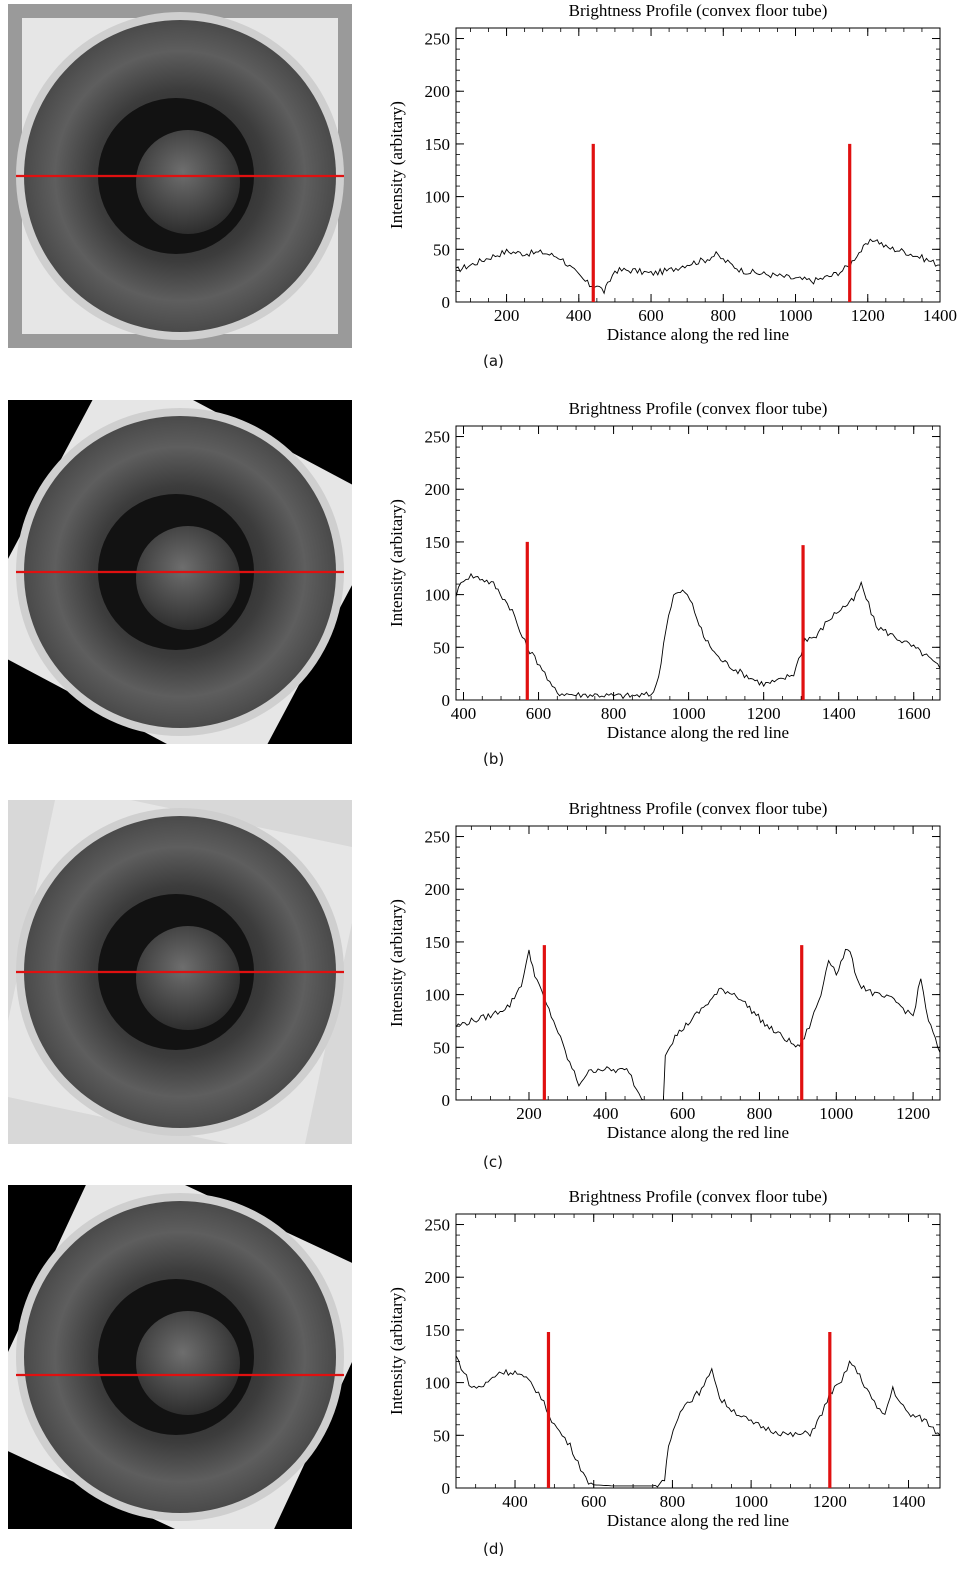 This screenshot has height=1586, width=967. I want to click on panel-label: (a), so click(493, 361).